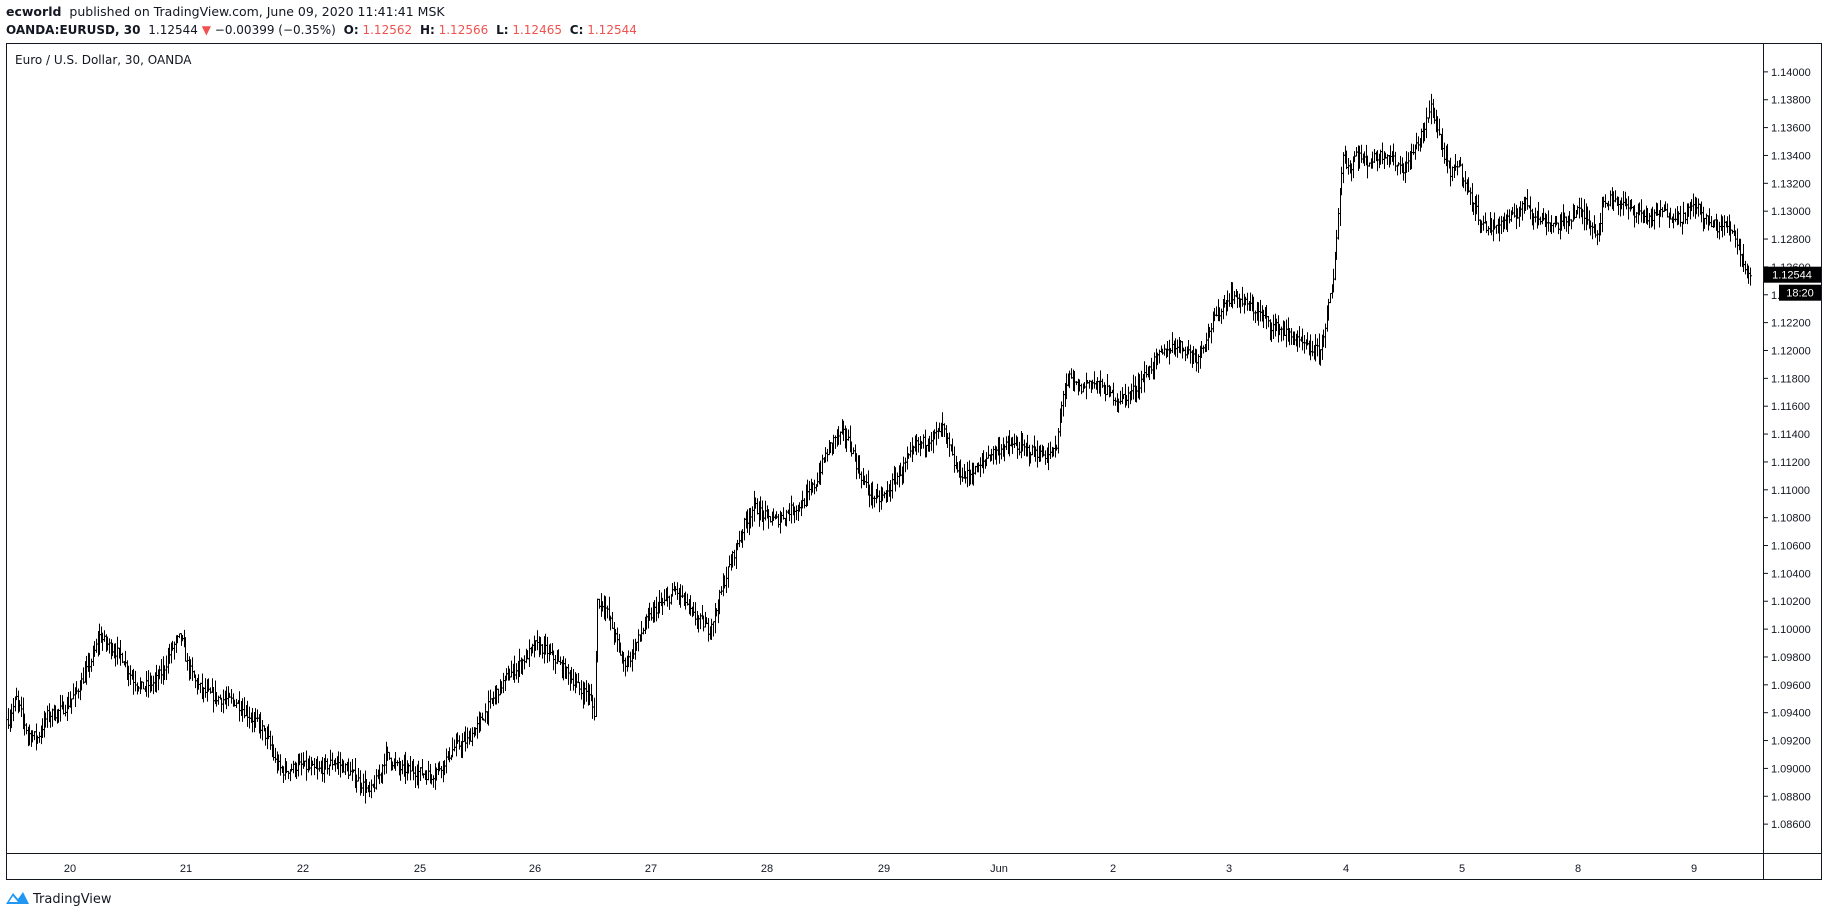  What do you see at coordinates (535, 869) in the screenshot?
I see `x-tick-label: 26` at bounding box center [535, 869].